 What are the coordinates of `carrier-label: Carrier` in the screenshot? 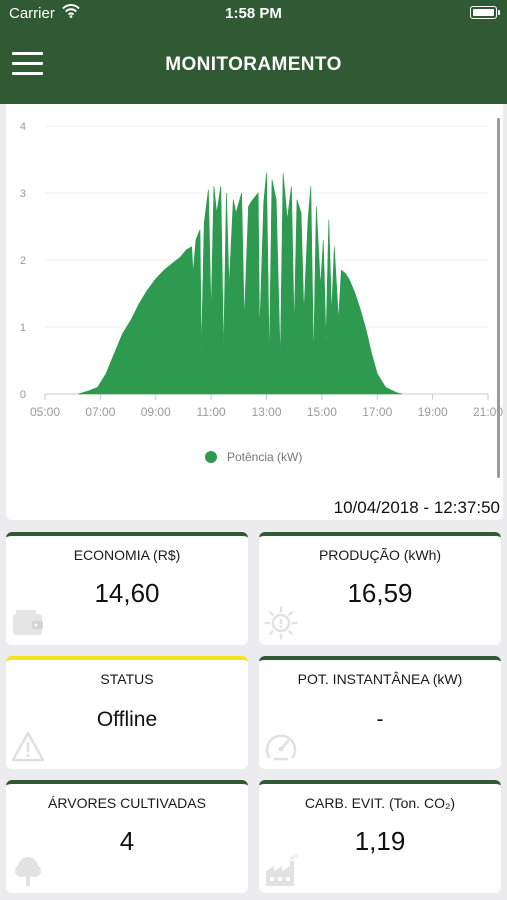 It's located at (32, 13).